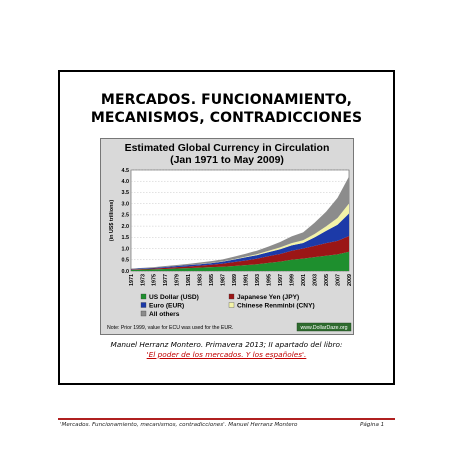  Describe the element at coordinates (174, 297) in the screenshot. I see `legend-label: US Dollar (USD)` at that location.